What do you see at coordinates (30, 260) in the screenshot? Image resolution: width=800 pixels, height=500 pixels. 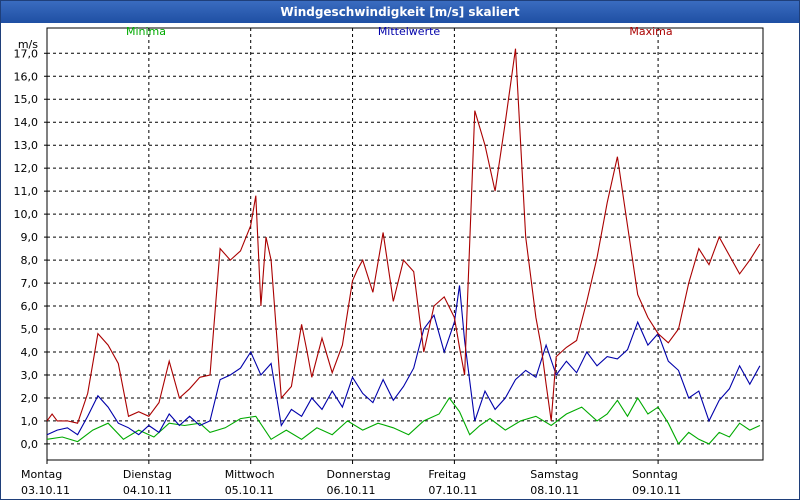 I see `y-tick-label: 8,0` at bounding box center [30, 260].